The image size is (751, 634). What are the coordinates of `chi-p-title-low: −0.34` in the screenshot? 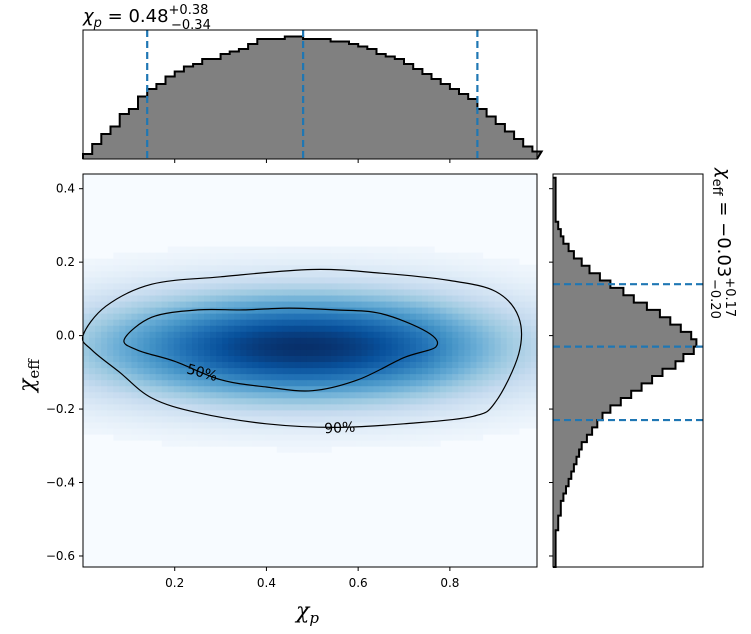 It's located at (191, 25).